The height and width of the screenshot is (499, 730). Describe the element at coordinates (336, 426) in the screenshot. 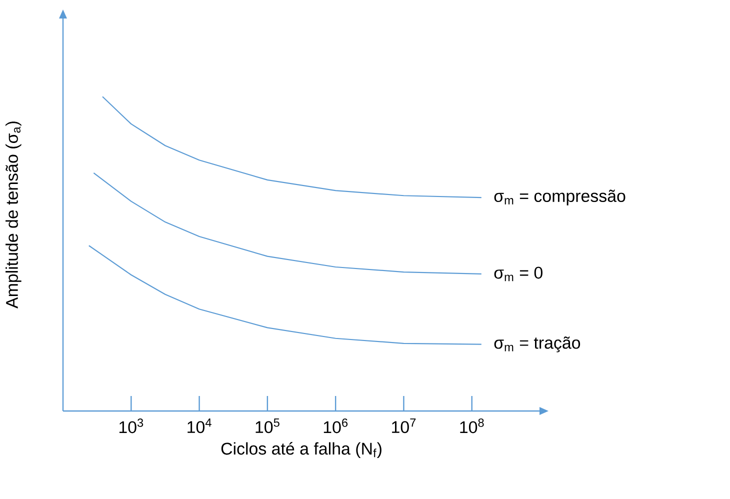

I see `x-tick-label: 10$^{6}$` at that location.